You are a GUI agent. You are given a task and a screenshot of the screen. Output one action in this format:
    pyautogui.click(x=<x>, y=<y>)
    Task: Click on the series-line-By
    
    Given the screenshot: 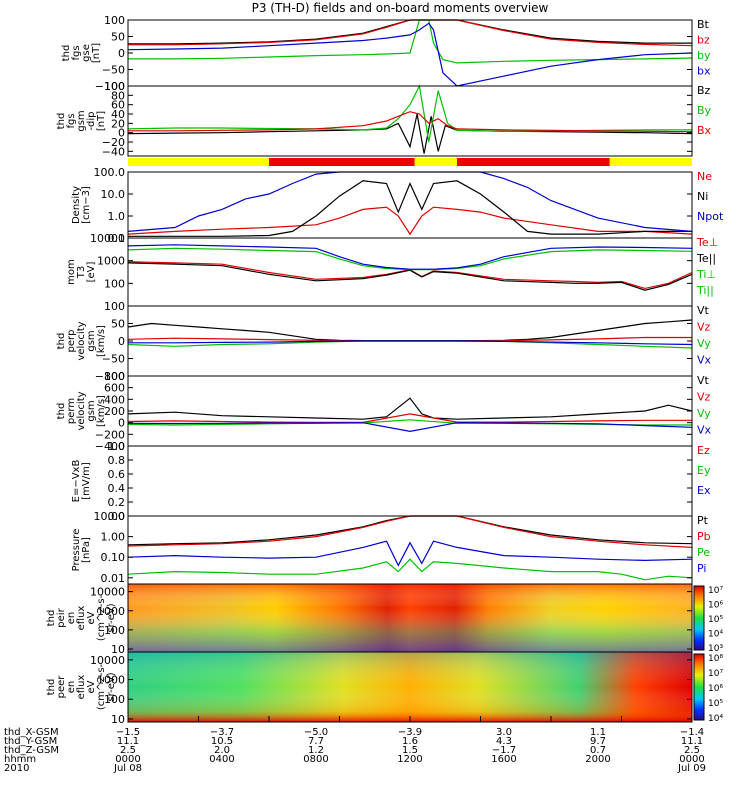 What is the action you would take?
    pyautogui.click(x=409, y=113)
    